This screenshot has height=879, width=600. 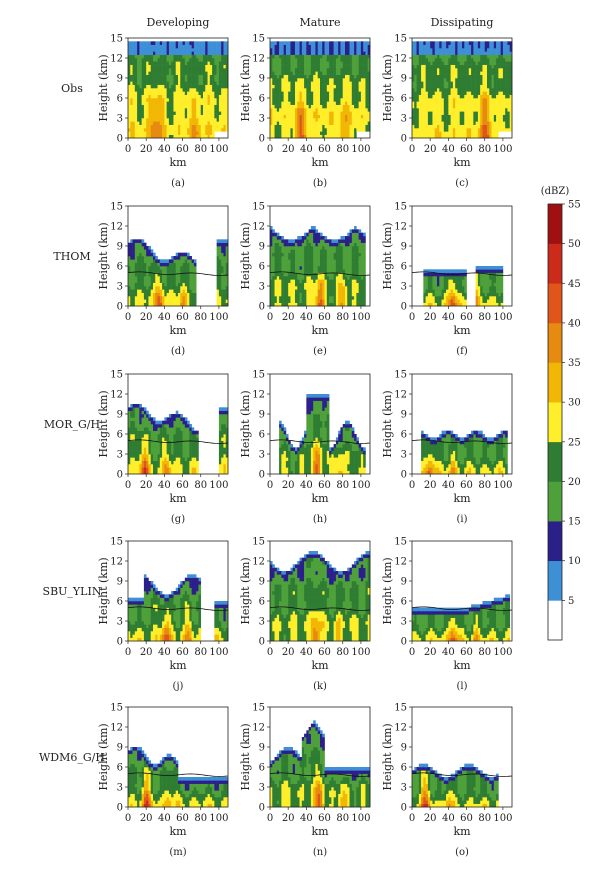 I want to click on x-axis-label: km, so click(x=320, y=162).